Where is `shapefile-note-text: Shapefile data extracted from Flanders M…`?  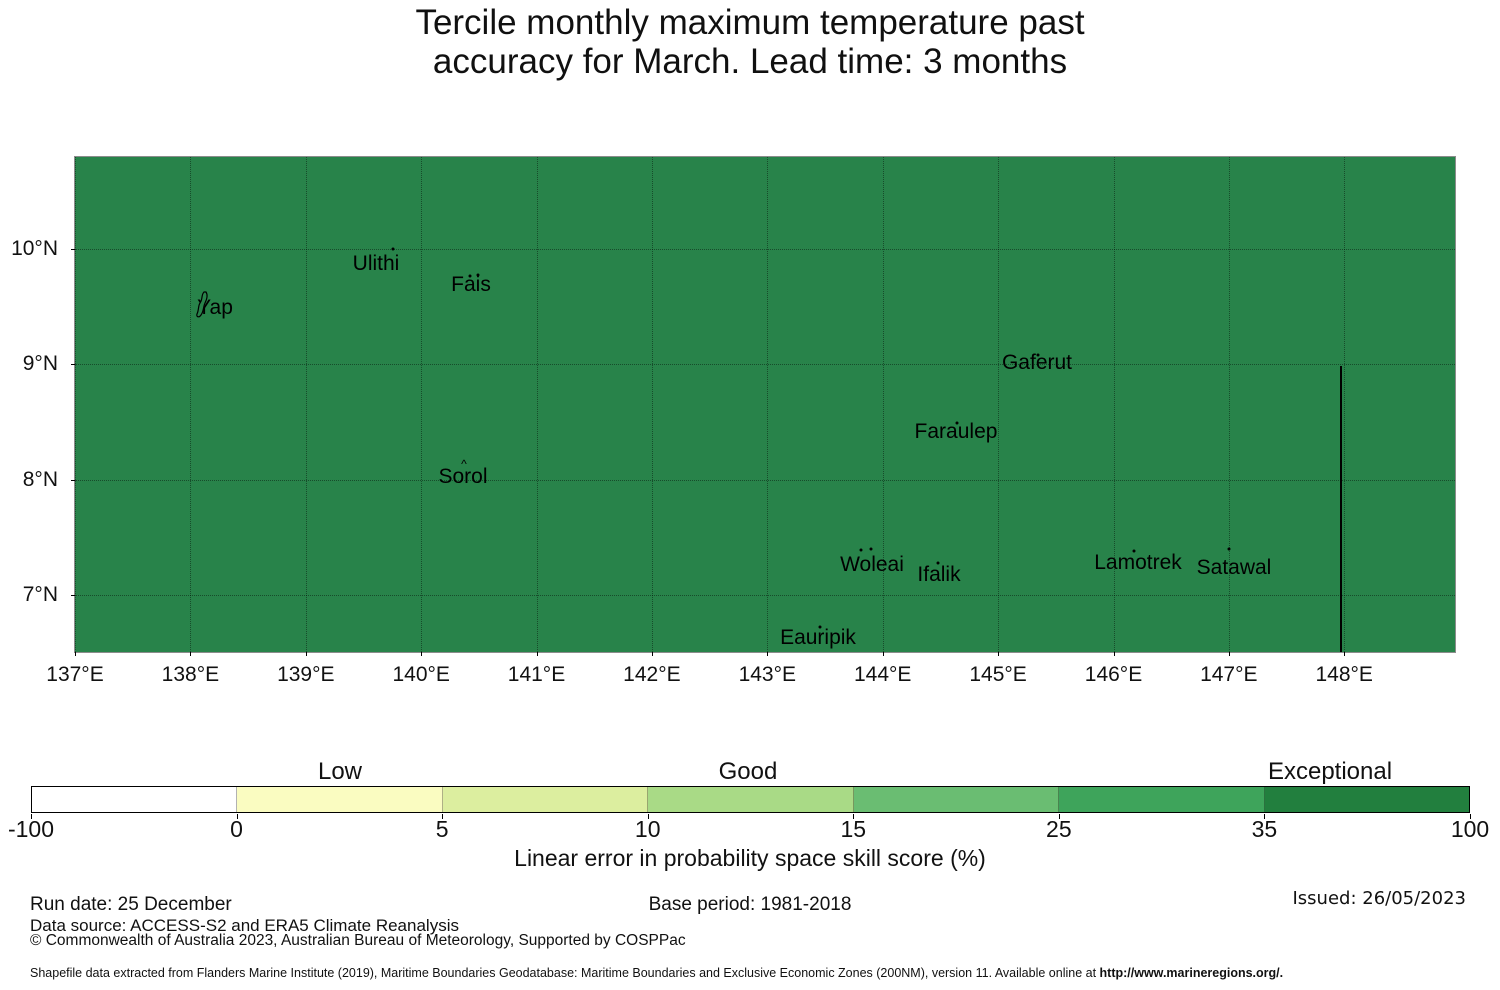 shapefile-note-text: Shapefile data extracted from Flanders M… is located at coordinates (565, 973).